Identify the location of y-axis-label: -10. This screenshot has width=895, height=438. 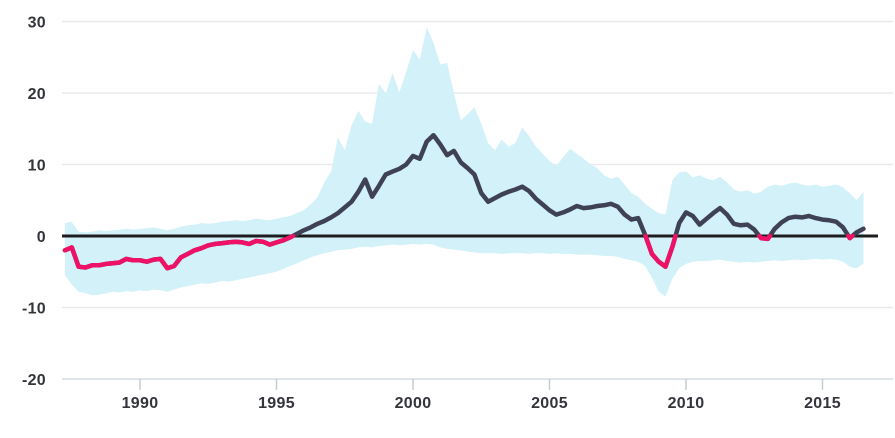
(34, 309).